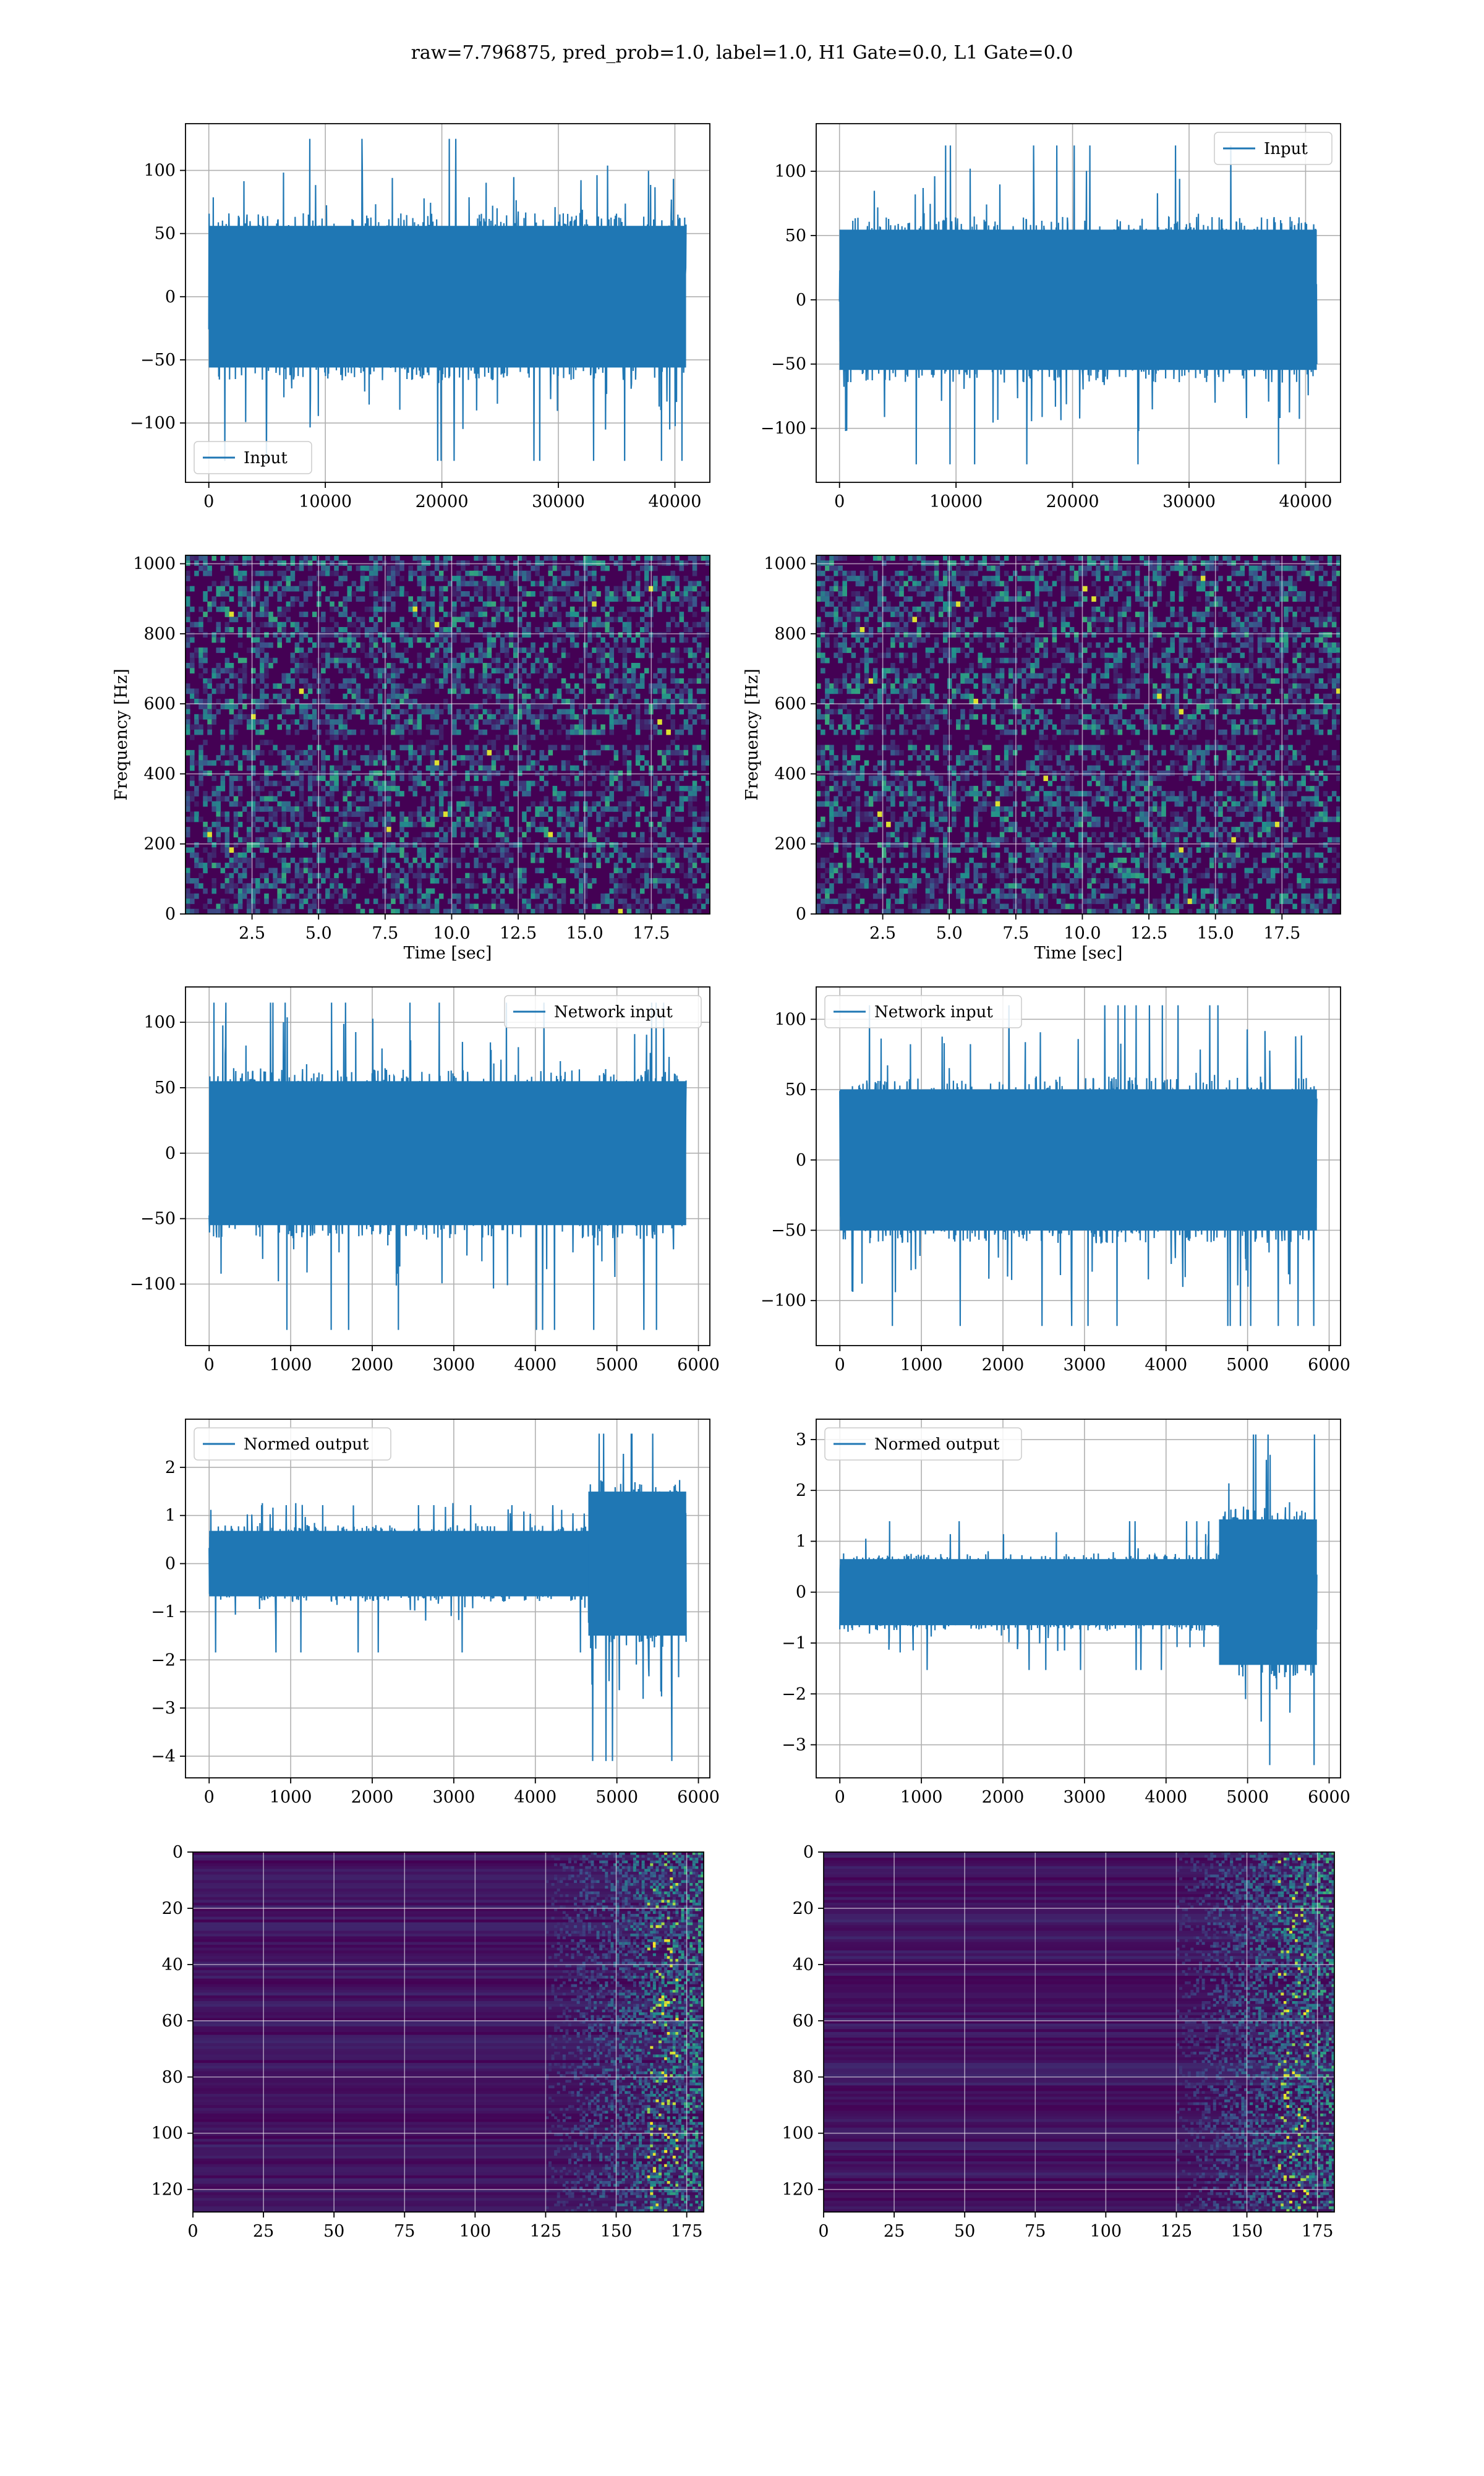  I want to click on y-tick-label: 80, so click(803, 2077).